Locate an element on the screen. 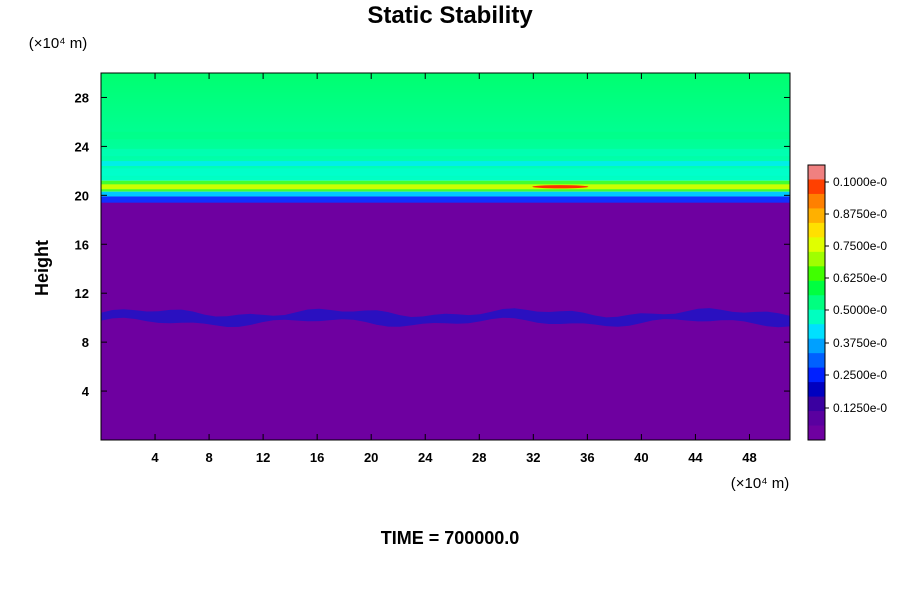 This screenshot has height=600, width=900. local-maximum is located at coordinates (560, 187).